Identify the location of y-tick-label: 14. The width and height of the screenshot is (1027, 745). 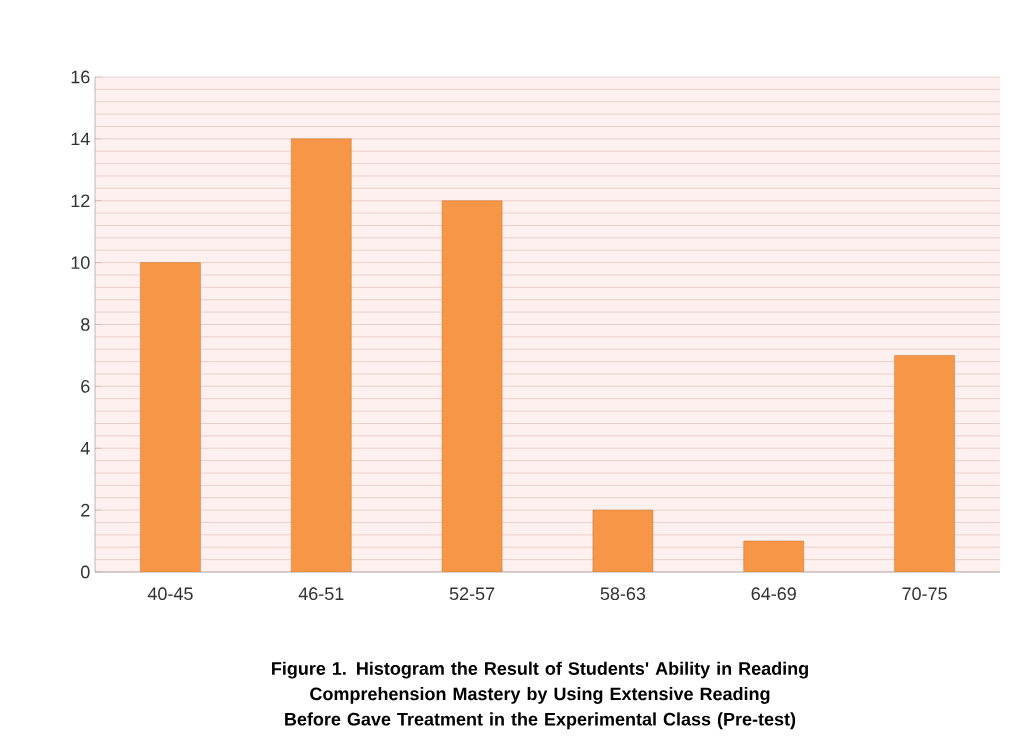
(80, 139).